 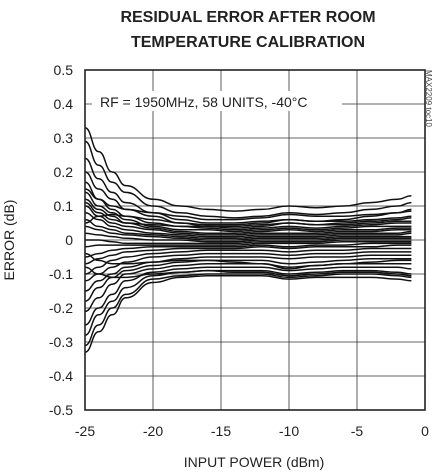 What do you see at coordinates (64, 104) in the screenshot?
I see `y-tick-label: 0.4` at bounding box center [64, 104].